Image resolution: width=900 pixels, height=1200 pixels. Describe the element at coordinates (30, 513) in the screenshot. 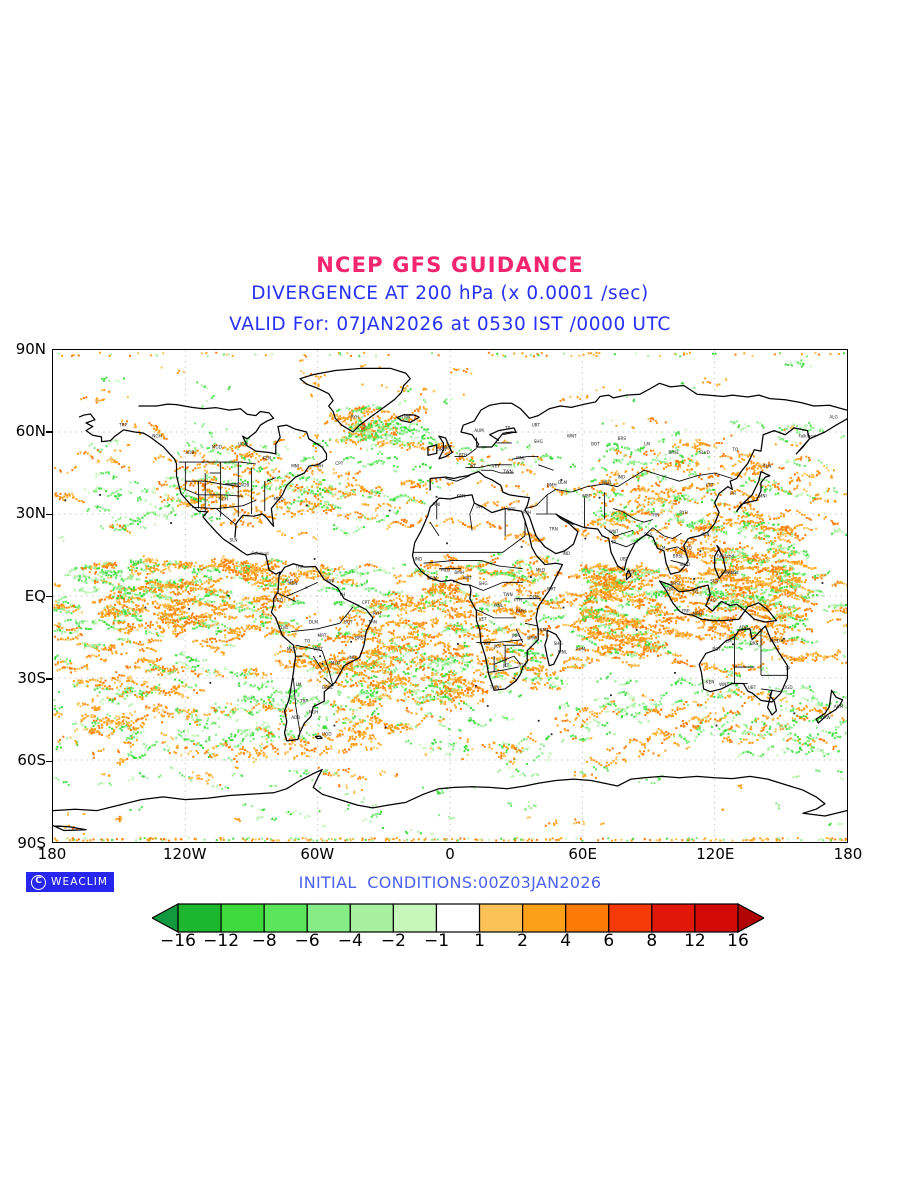

I see `lat-tick-label: 30N` at that location.